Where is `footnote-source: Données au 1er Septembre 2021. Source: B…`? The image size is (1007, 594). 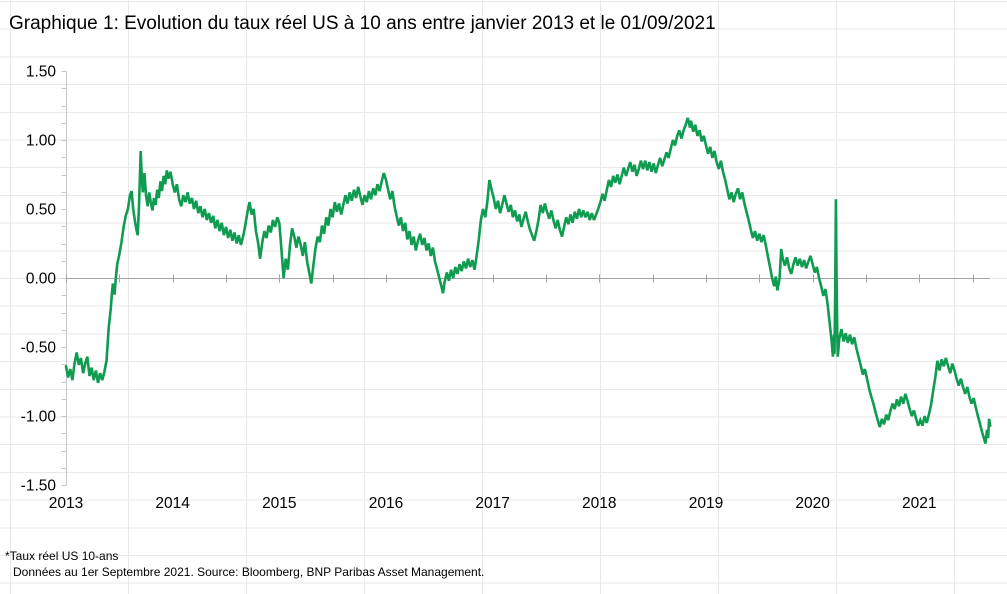 footnote-source: Données au 1er Septembre 2021. Source: B… is located at coordinates (249, 572).